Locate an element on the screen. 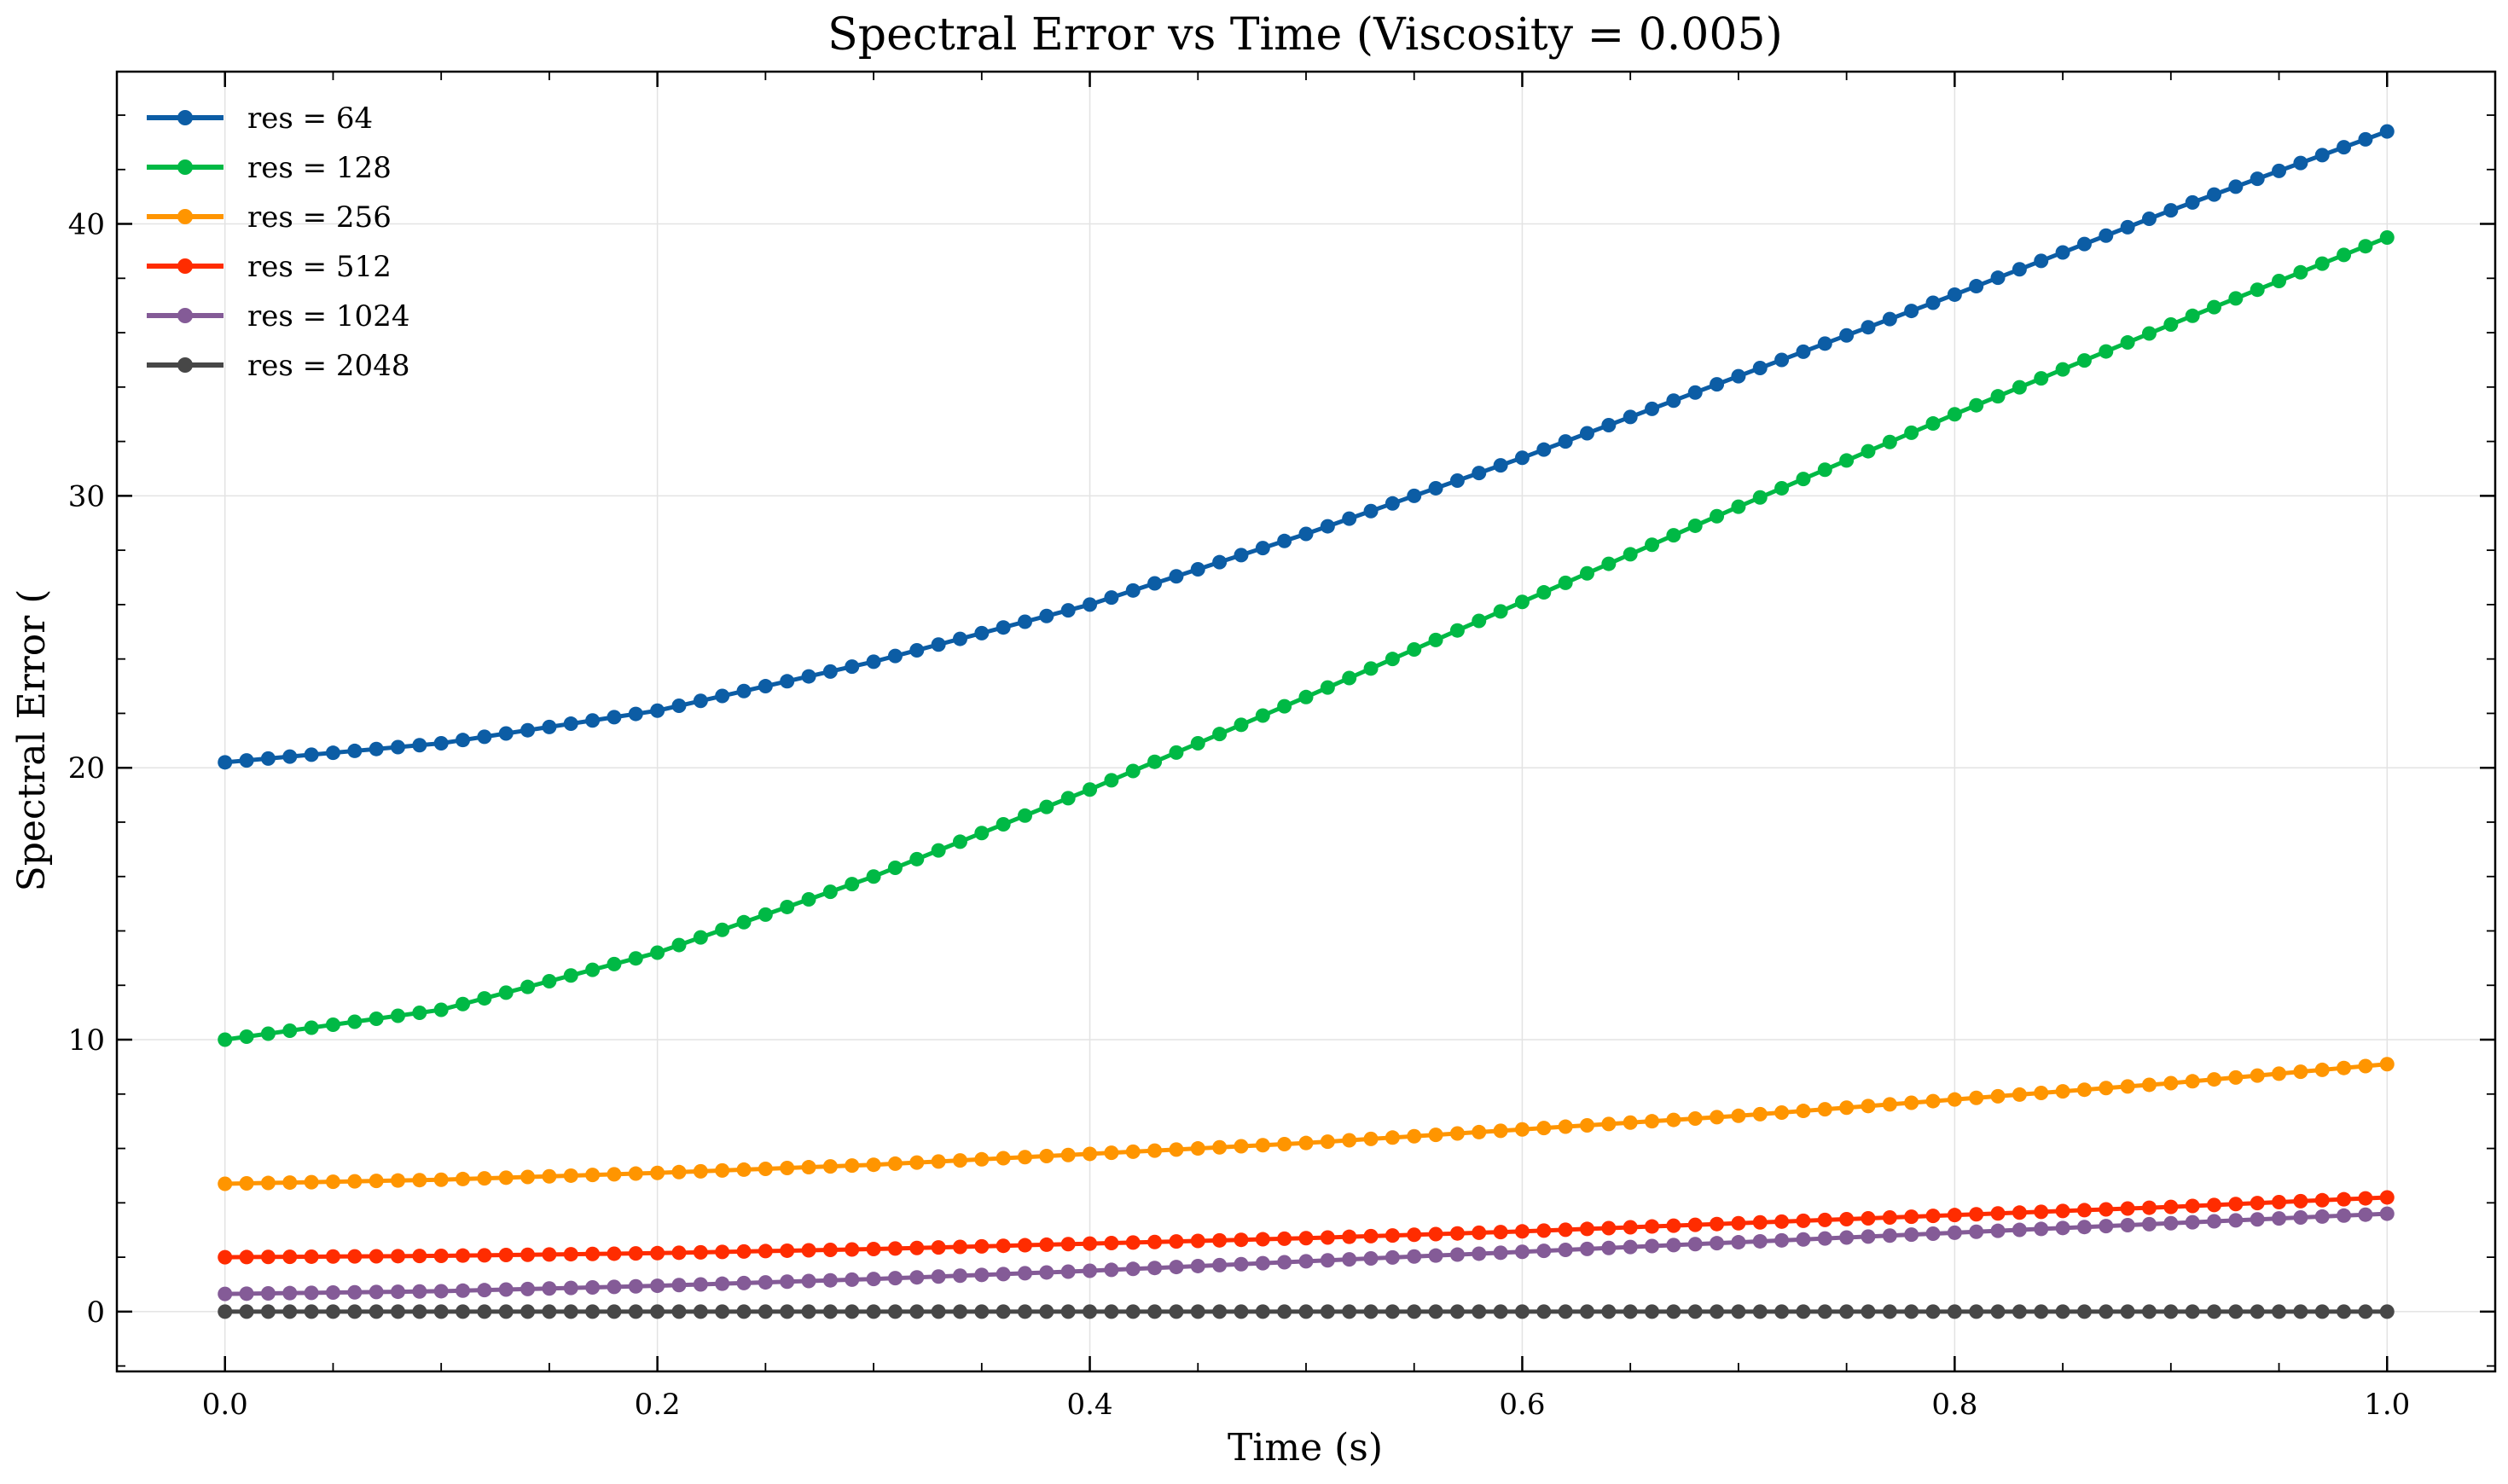 This screenshot has height=1484, width=2508. legend-item: res = 128 is located at coordinates (269, 168).